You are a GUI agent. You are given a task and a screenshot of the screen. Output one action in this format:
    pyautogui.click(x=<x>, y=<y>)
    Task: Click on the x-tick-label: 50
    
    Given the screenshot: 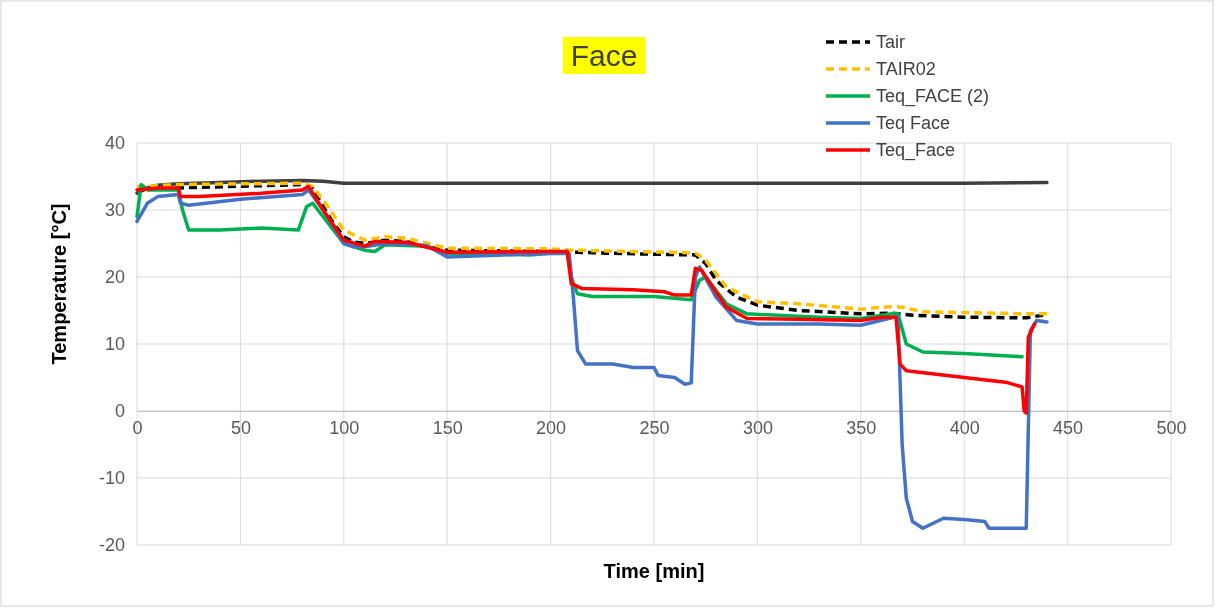 What is the action you would take?
    pyautogui.click(x=240, y=427)
    